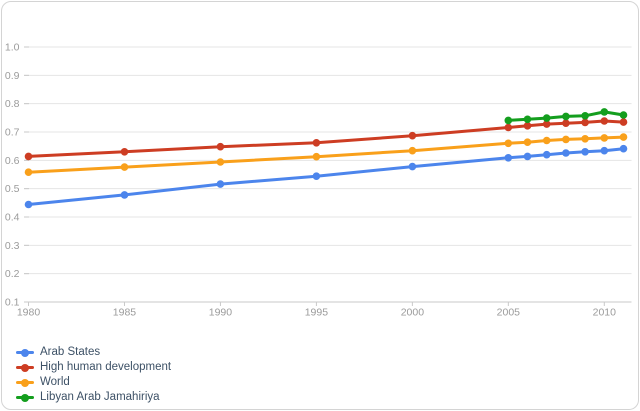 The width and height of the screenshot is (640, 411). I want to click on series-marker-libyan-arab-jamahiriya, so click(25, 397).